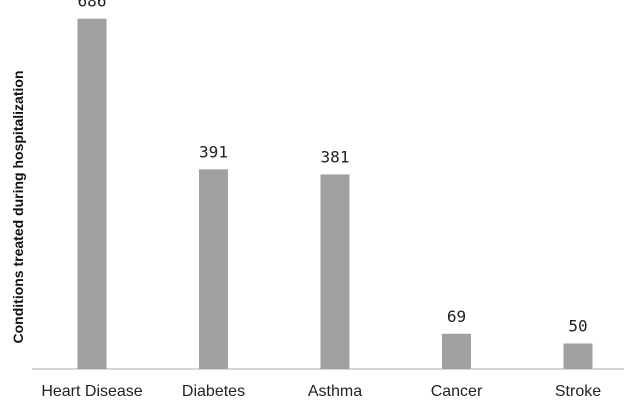 The width and height of the screenshot is (634, 405). I want to click on x-tick-label: Cancer, so click(457, 391).